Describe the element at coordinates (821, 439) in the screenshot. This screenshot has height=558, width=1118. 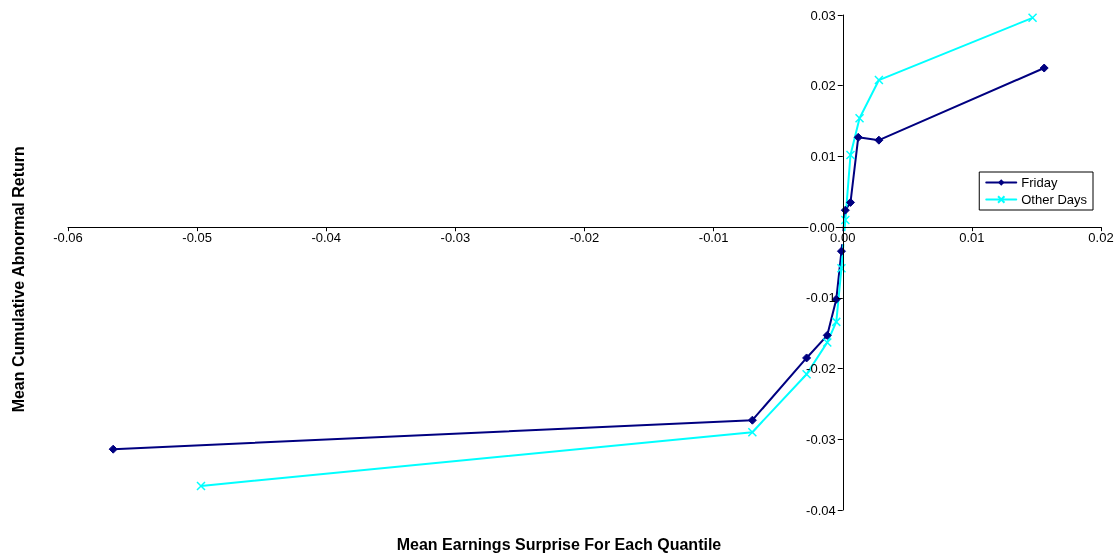
I see `y-tick-label: -0.03` at that location.